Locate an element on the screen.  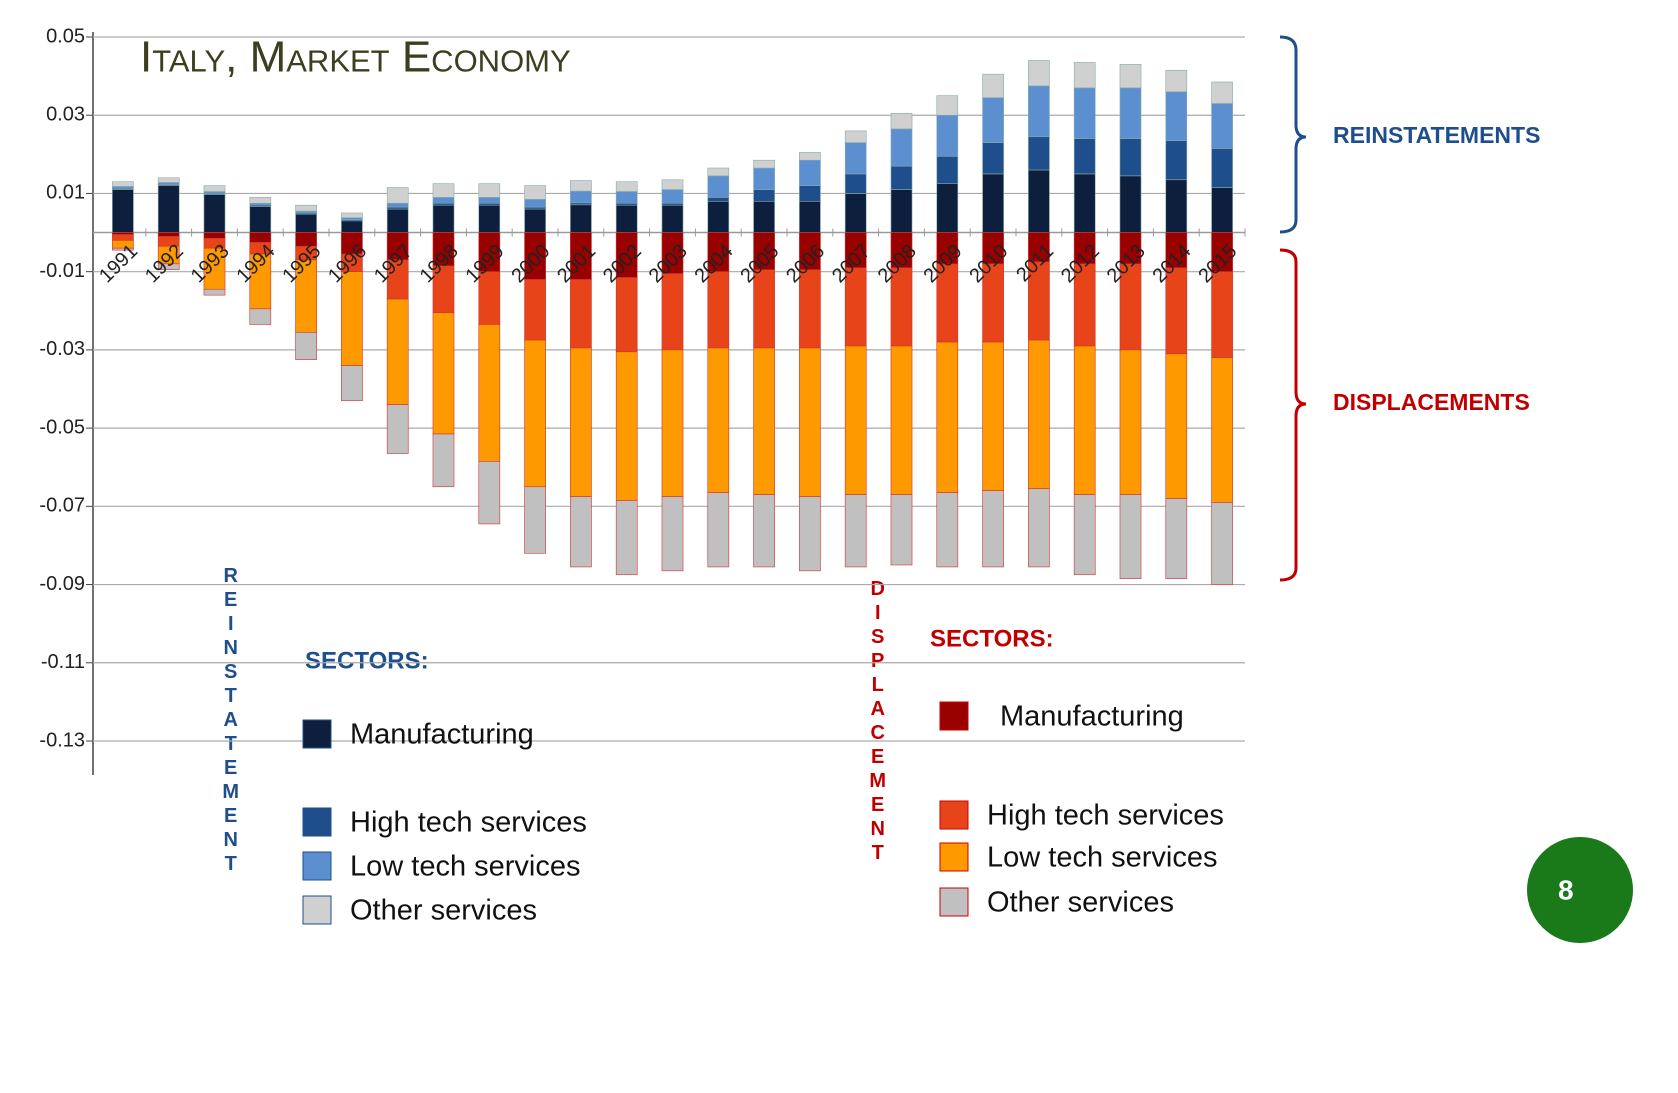
annotation: REINSTATEMENT is located at coordinates (231, 721).